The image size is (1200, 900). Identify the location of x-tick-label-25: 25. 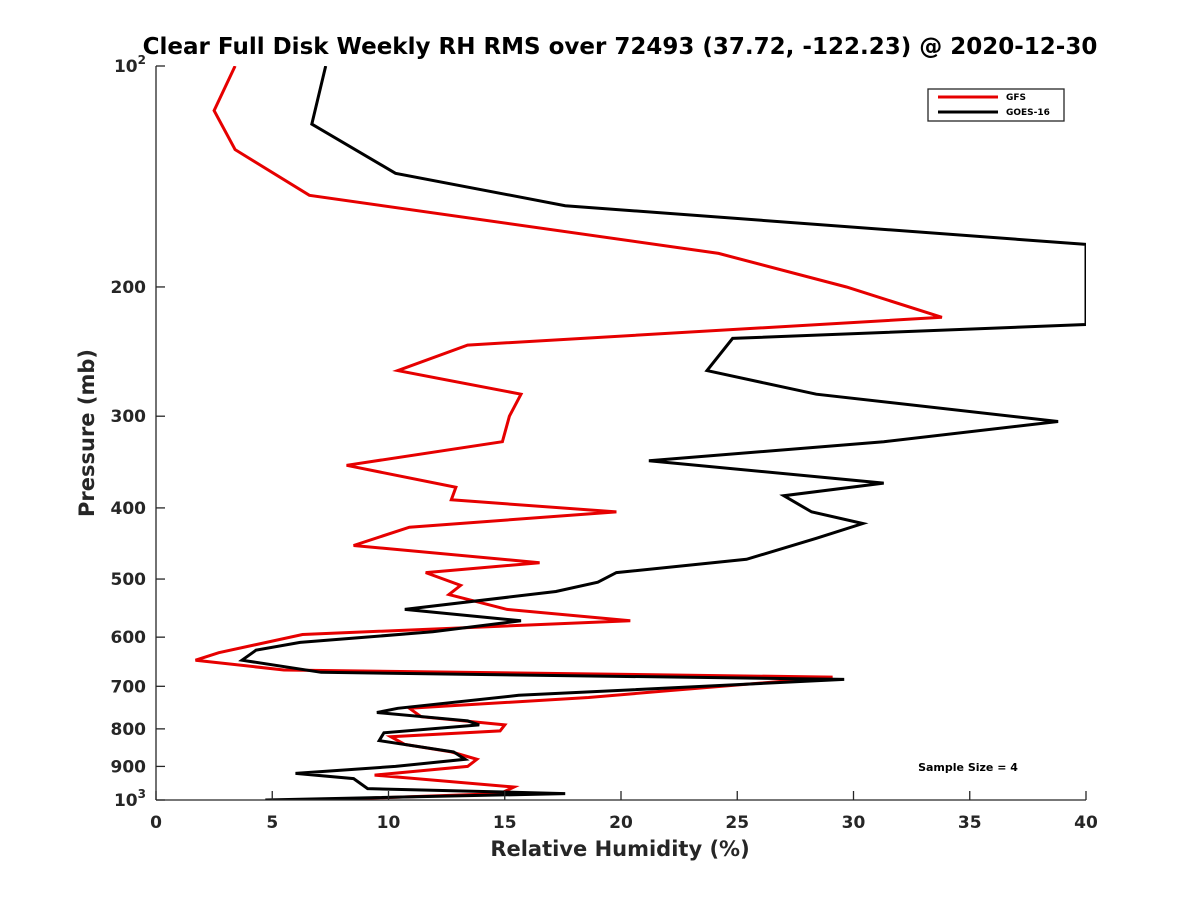
(737, 823).